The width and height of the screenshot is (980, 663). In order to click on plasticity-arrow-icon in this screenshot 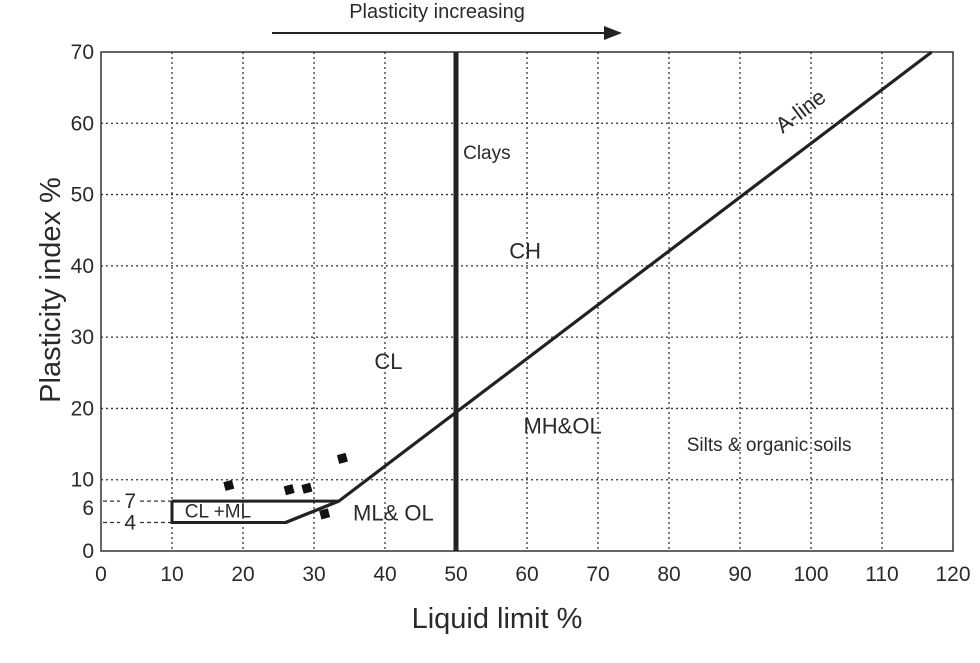, I will do `click(447, 33)`.